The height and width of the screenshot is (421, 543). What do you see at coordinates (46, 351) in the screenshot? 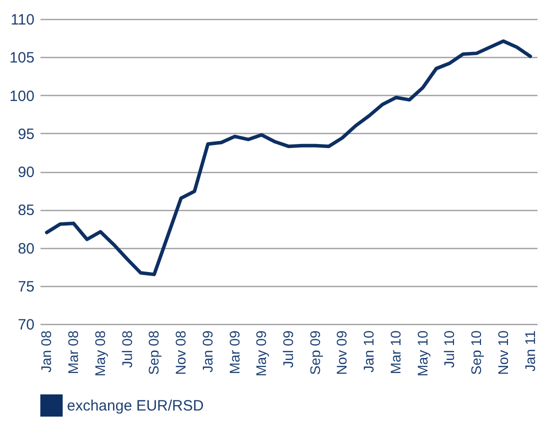
I see `x-tick-label: Jan 08` at bounding box center [46, 351].